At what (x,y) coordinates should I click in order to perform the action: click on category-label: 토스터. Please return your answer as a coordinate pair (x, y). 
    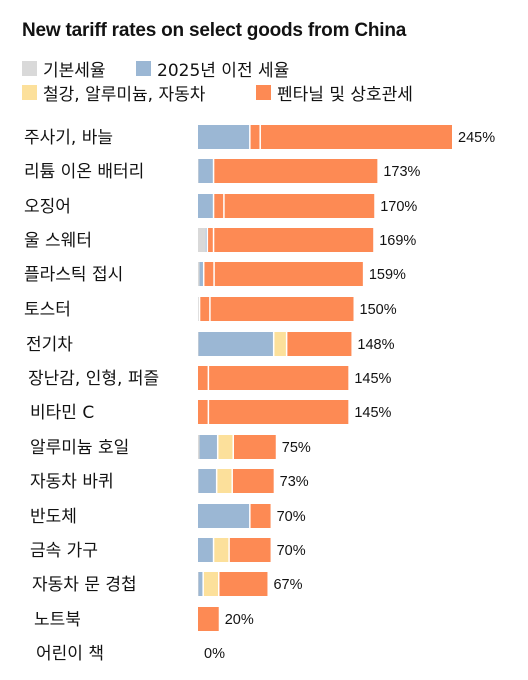
    Looking at the image, I should click on (47, 310).